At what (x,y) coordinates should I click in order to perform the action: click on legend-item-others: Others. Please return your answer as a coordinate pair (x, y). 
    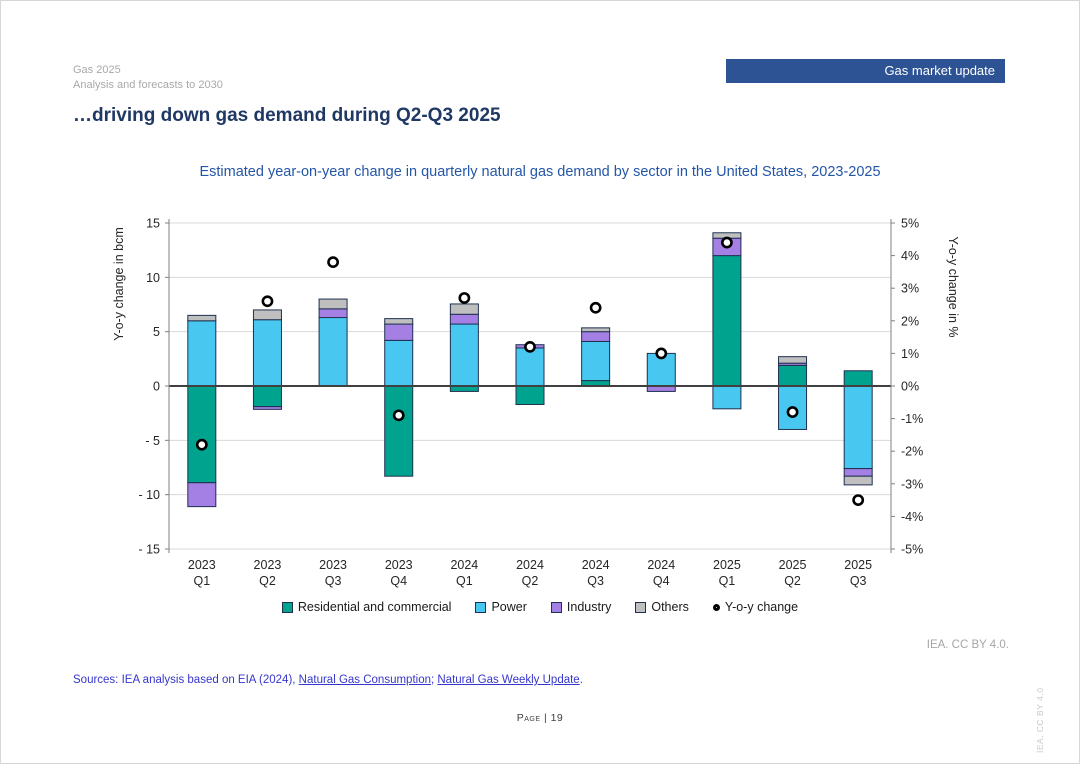
    Looking at the image, I should click on (662, 607).